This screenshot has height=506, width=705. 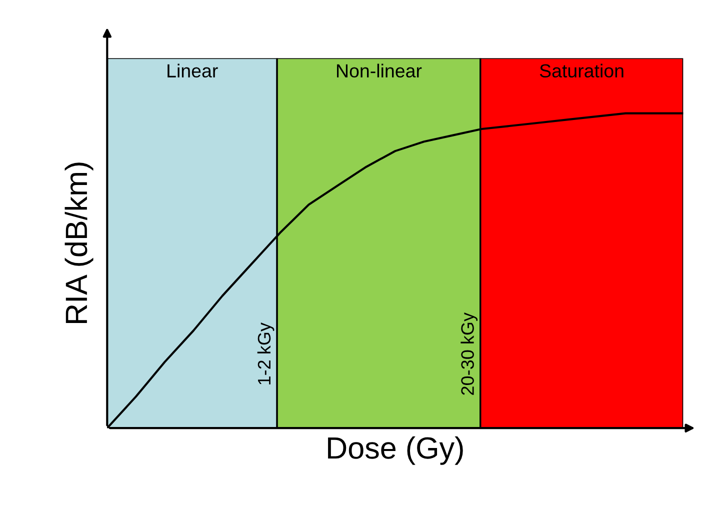 I want to click on annotation: 1-2 kGy, so click(x=265, y=353).